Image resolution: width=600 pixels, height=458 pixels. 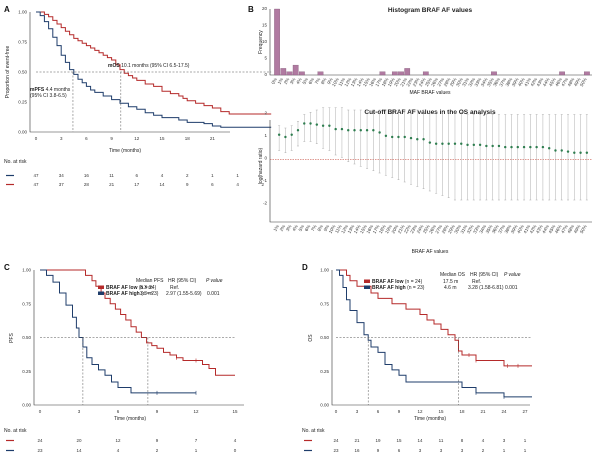 I want to click on high-hr: 3.28 (1.58-6.81), so click(x=486, y=288).